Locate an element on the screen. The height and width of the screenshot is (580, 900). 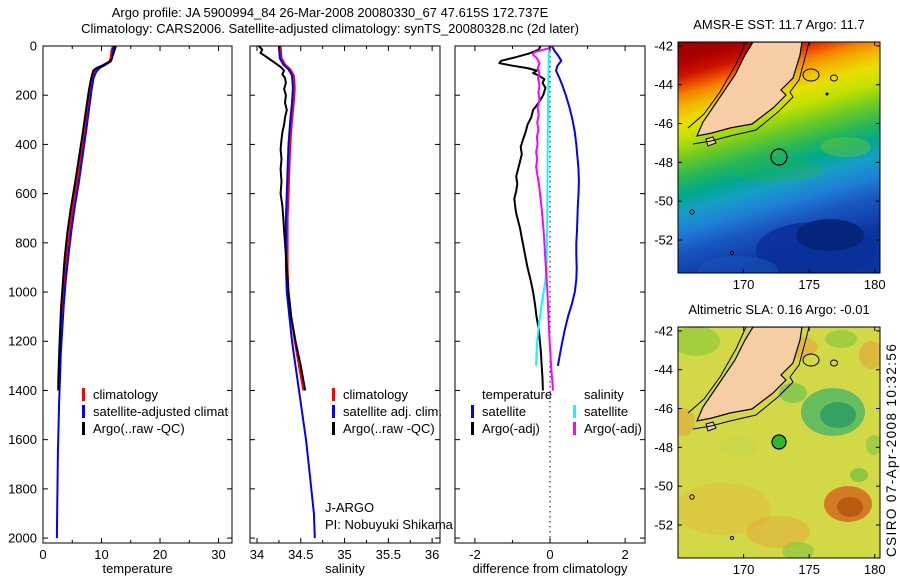
program-name: J-ARGO is located at coordinates (350, 507).